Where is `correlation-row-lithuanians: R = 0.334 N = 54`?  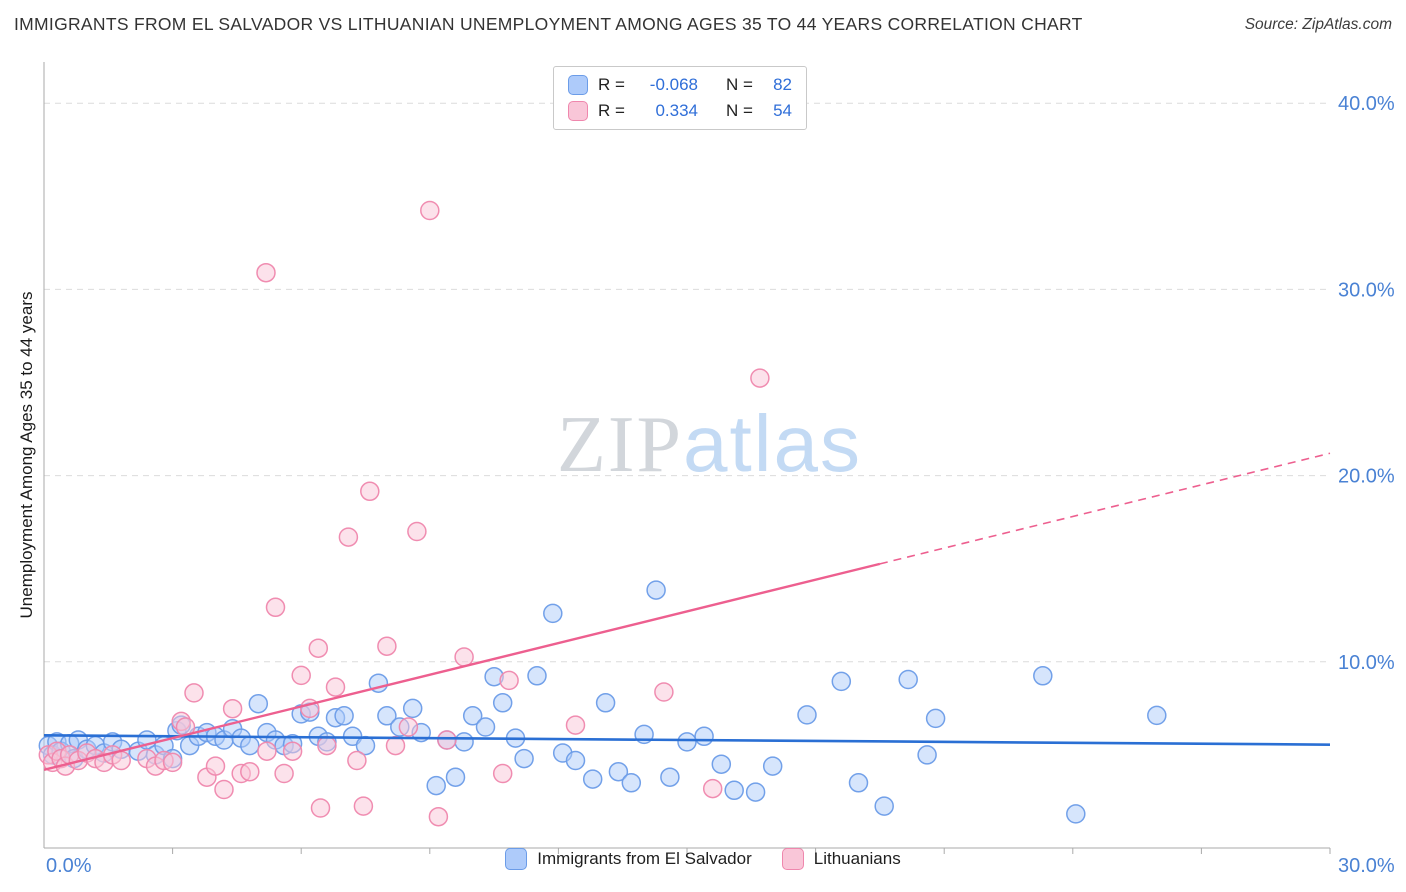 correlation-row-lithuanians: R = 0.334 N = 54 is located at coordinates (680, 111).